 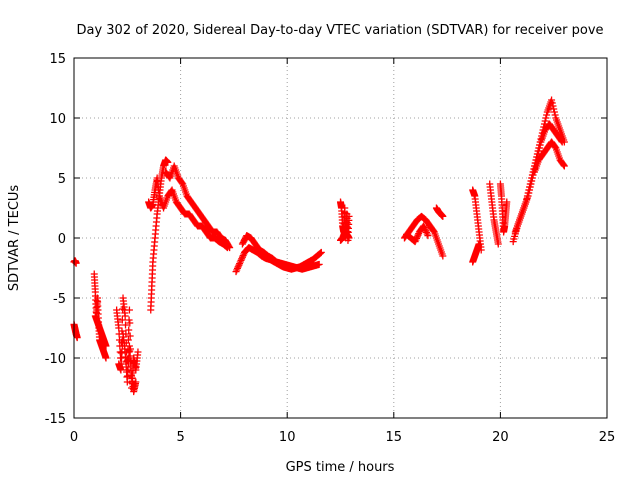 What do you see at coordinates (62, 239) in the screenshot?
I see `y-tick-label: 0` at bounding box center [62, 239].